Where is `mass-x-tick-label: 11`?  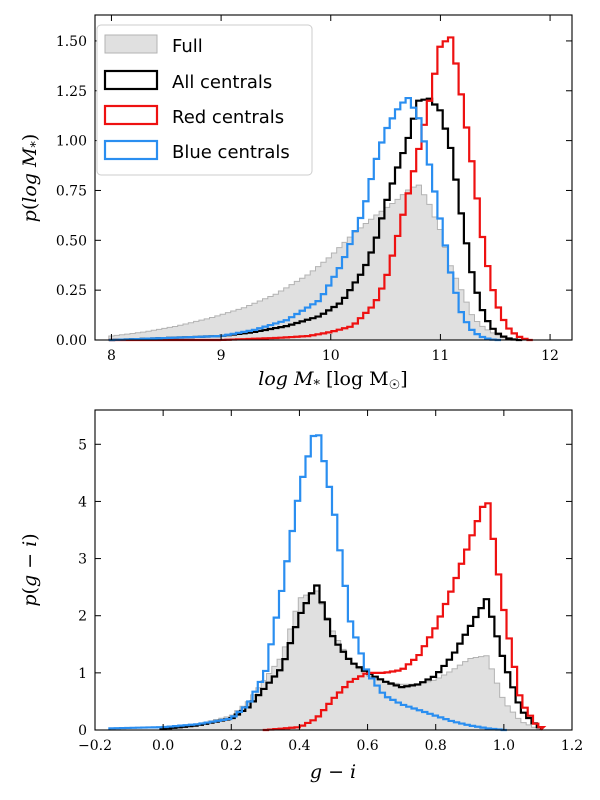
mass-x-tick-label: 11 is located at coordinates (440, 356).